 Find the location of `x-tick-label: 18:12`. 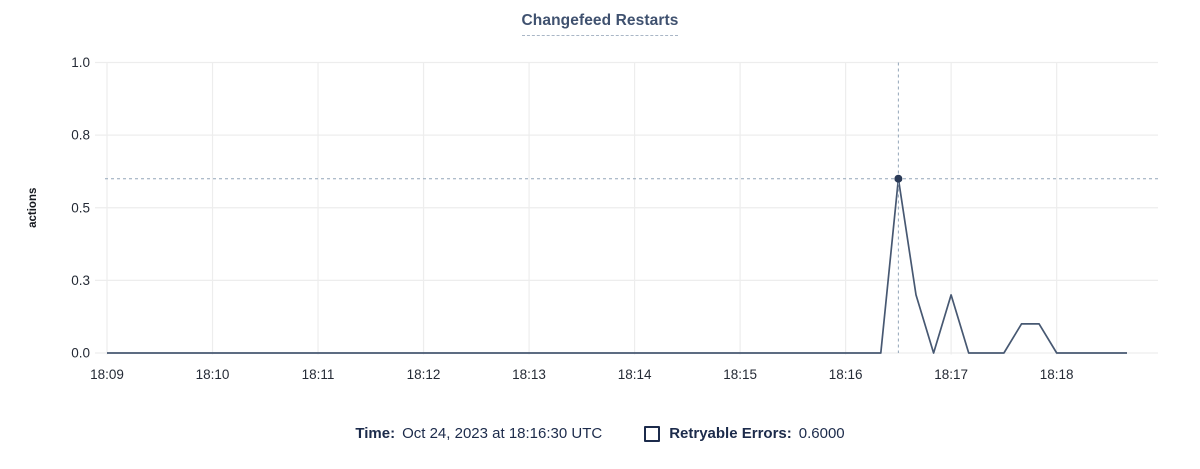

x-tick-label: 18:12 is located at coordinates (424, 374).